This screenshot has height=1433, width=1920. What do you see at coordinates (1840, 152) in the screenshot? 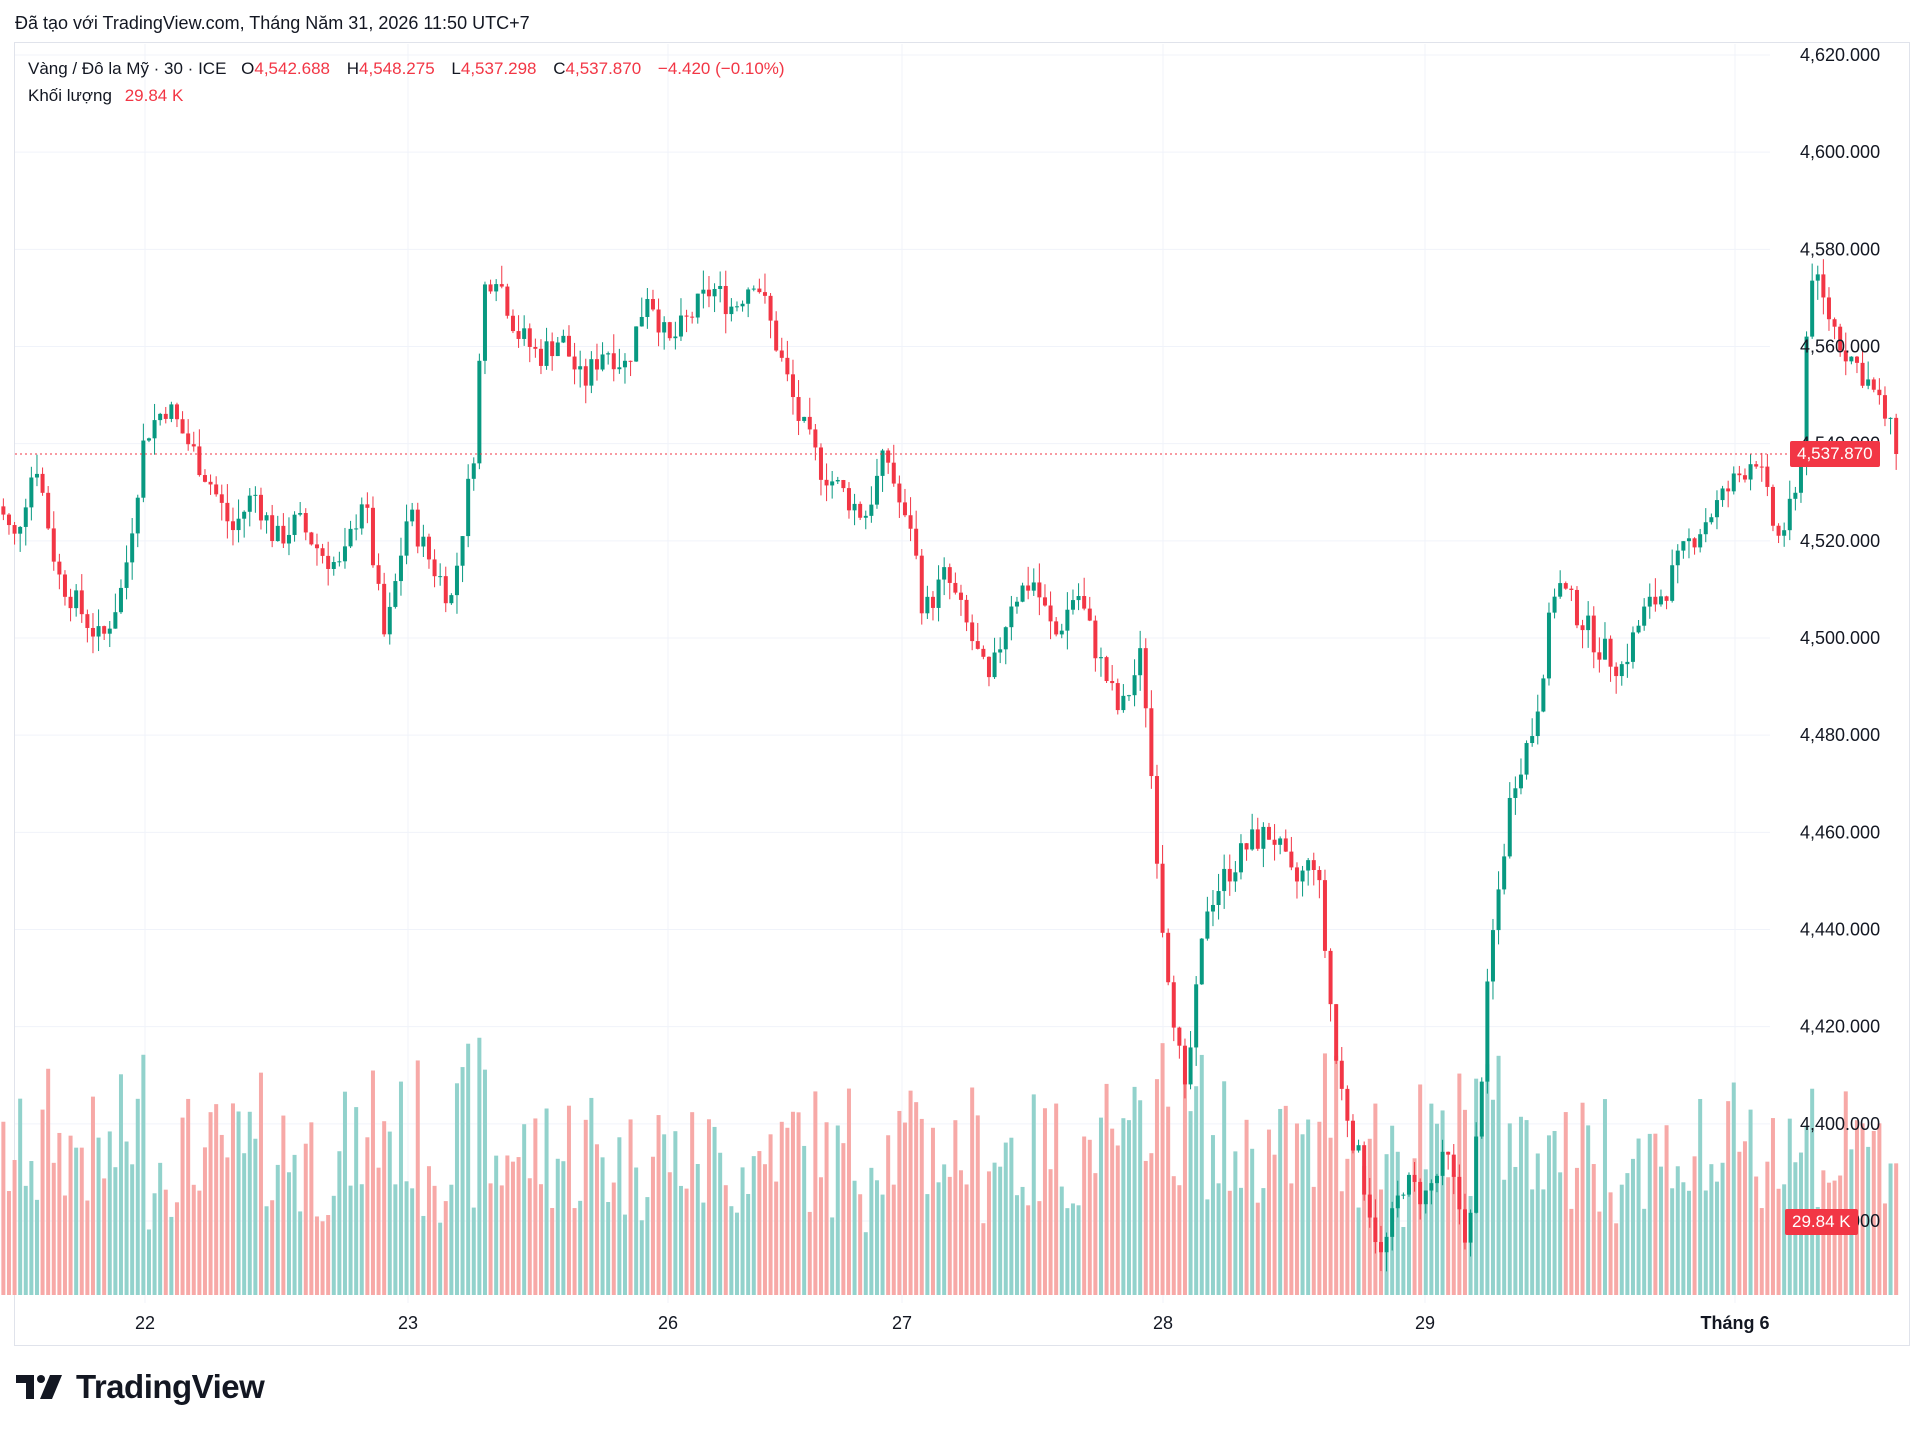
I see `price-tick-label: 4,600.000` at bounding box center [1840, 152].